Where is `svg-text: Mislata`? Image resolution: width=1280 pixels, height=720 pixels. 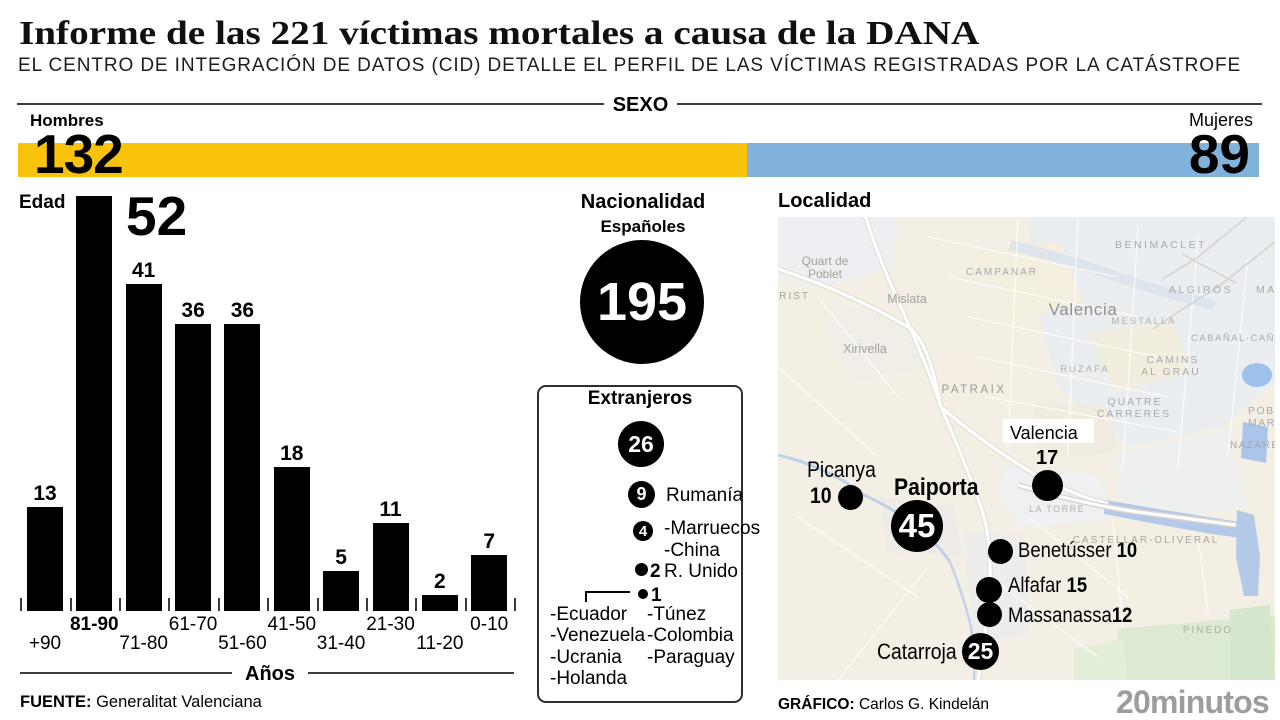 svg-text: Mislata is located at coordinates (907, 299).